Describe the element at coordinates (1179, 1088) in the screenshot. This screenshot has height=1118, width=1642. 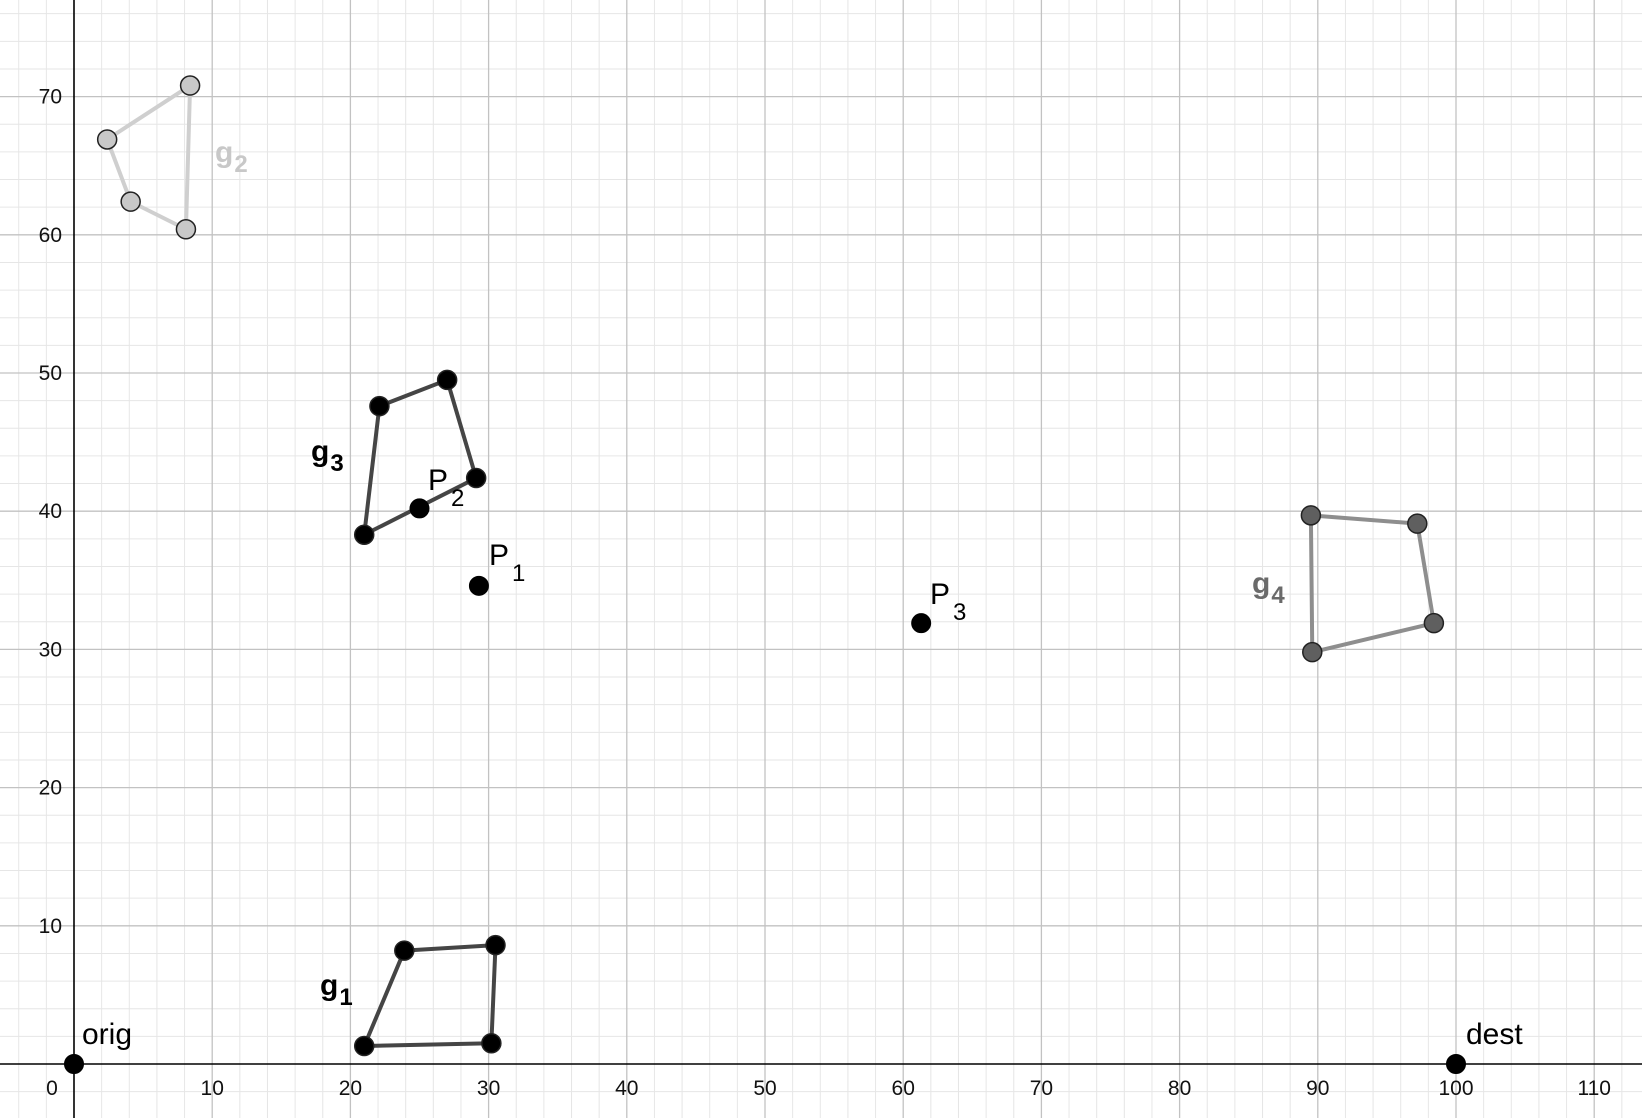
I see `x-tick-label: 80` at that location.